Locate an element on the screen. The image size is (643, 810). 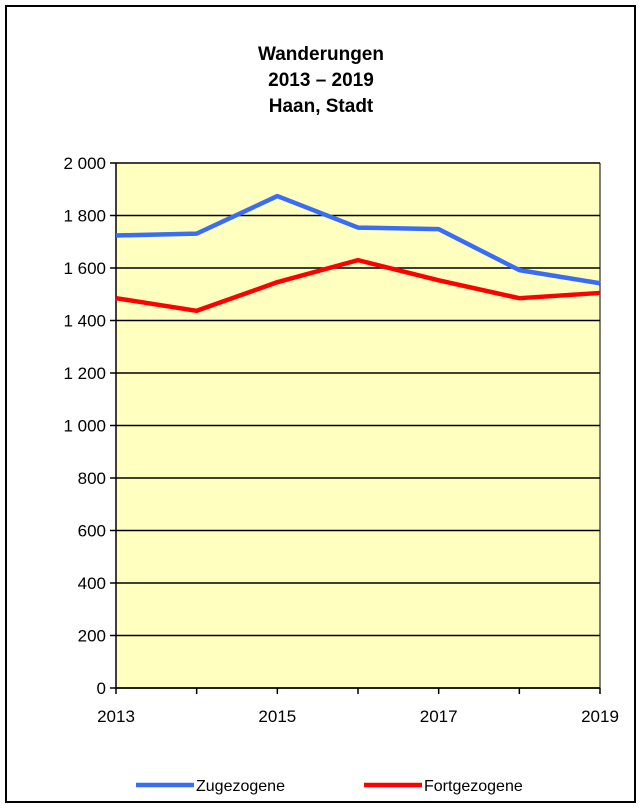
legend-label-fortgezogene: Fortgezogene is located at coordinates (473, 786).